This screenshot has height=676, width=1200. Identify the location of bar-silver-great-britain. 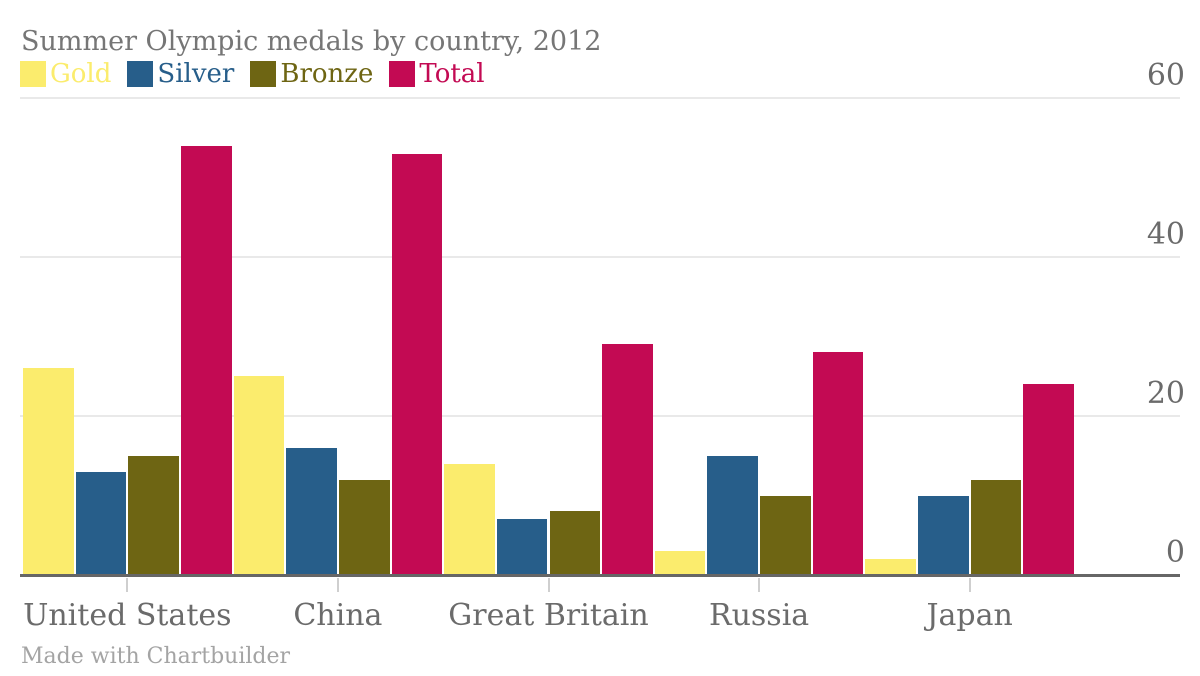
(522, 547).